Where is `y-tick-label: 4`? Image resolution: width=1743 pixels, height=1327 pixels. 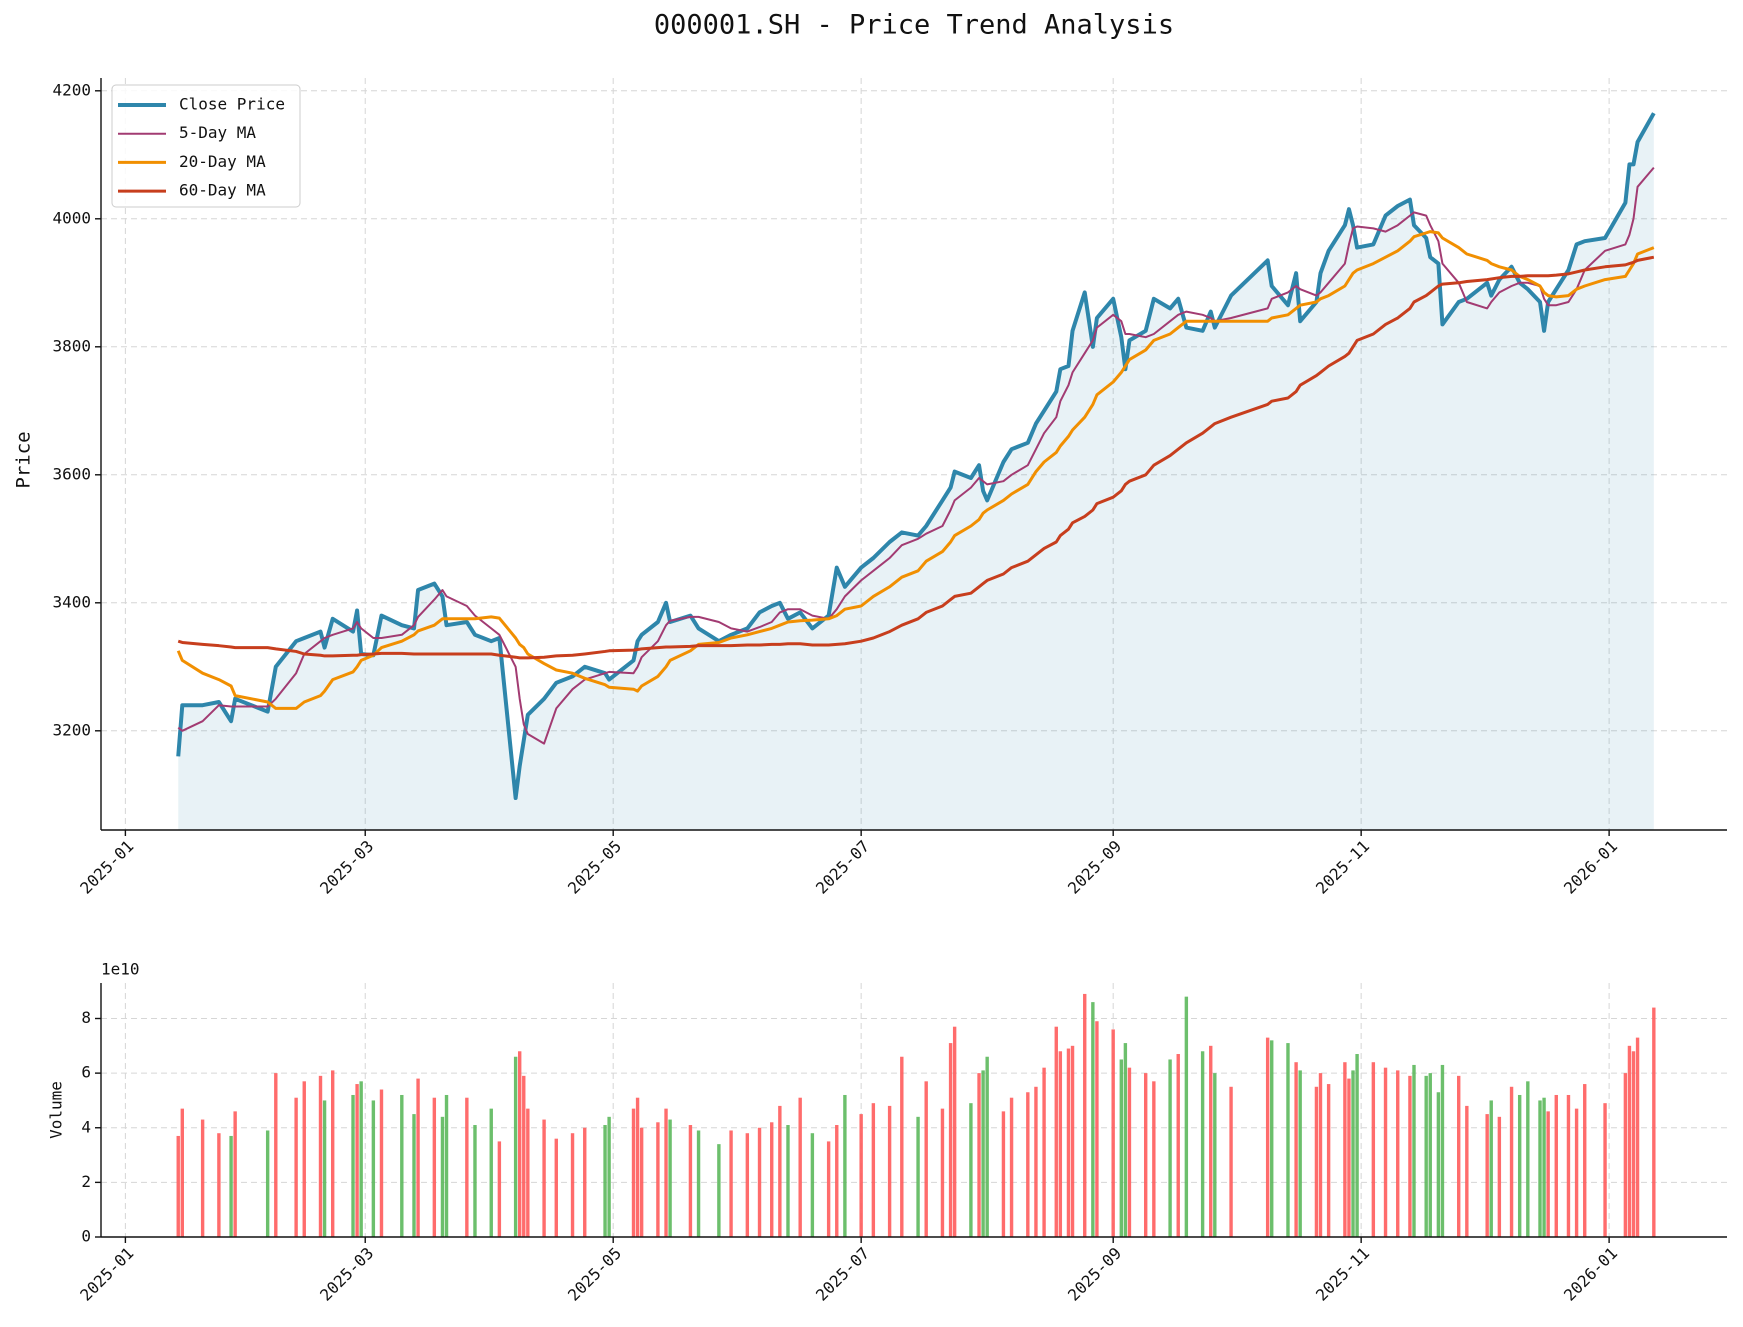 y-tick-label: 4 is located at coordinates (86, 1126).